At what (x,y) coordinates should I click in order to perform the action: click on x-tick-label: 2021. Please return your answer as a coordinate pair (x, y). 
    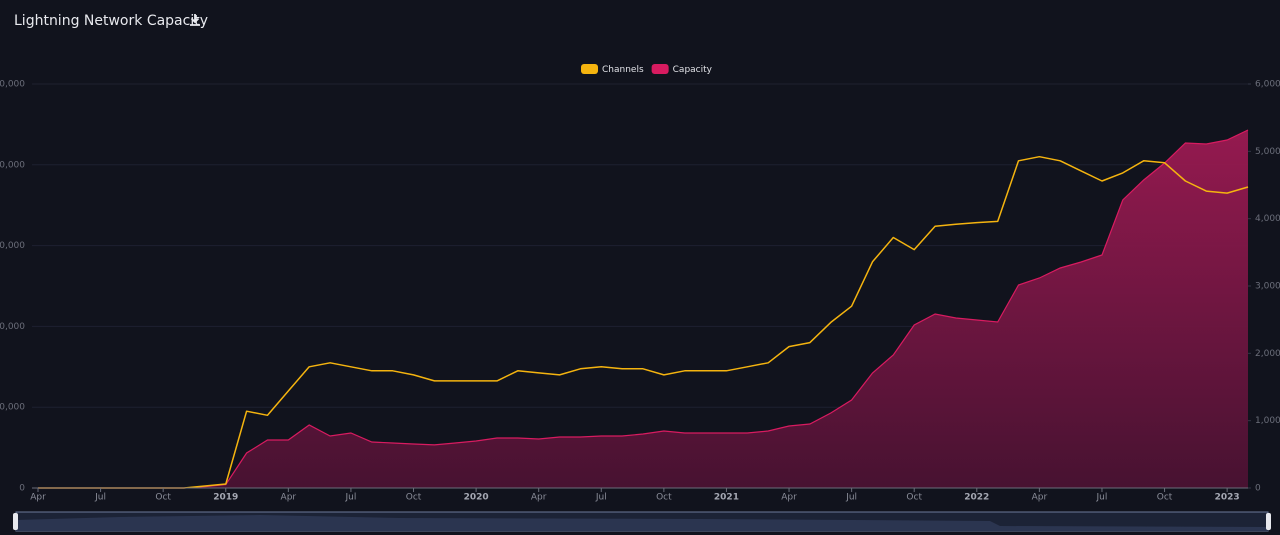
    Looking at the image, I should click on (726, 498).